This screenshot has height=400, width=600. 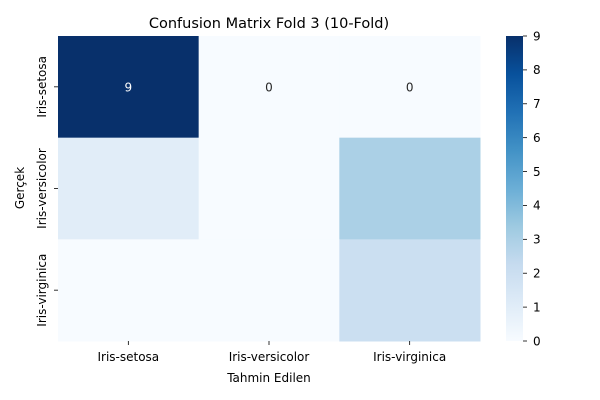 What do you see at coordinates (537, 206) in the screenshot?
I see `colorbar-tick-label: 4` at bounding box center [537, 206].